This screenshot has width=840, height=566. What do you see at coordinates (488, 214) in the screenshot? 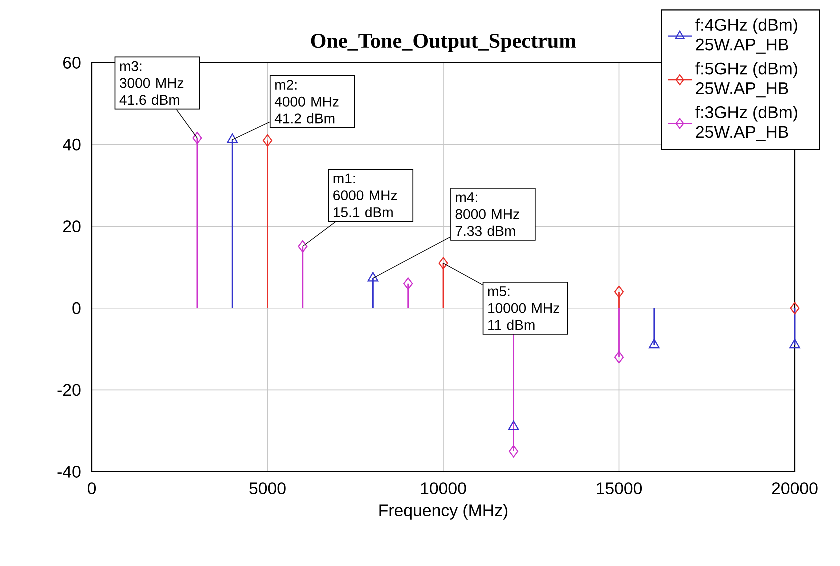
I see `annotation: m4: 8000 MHz 7.33 dBm` at bounding box center [488, 214].